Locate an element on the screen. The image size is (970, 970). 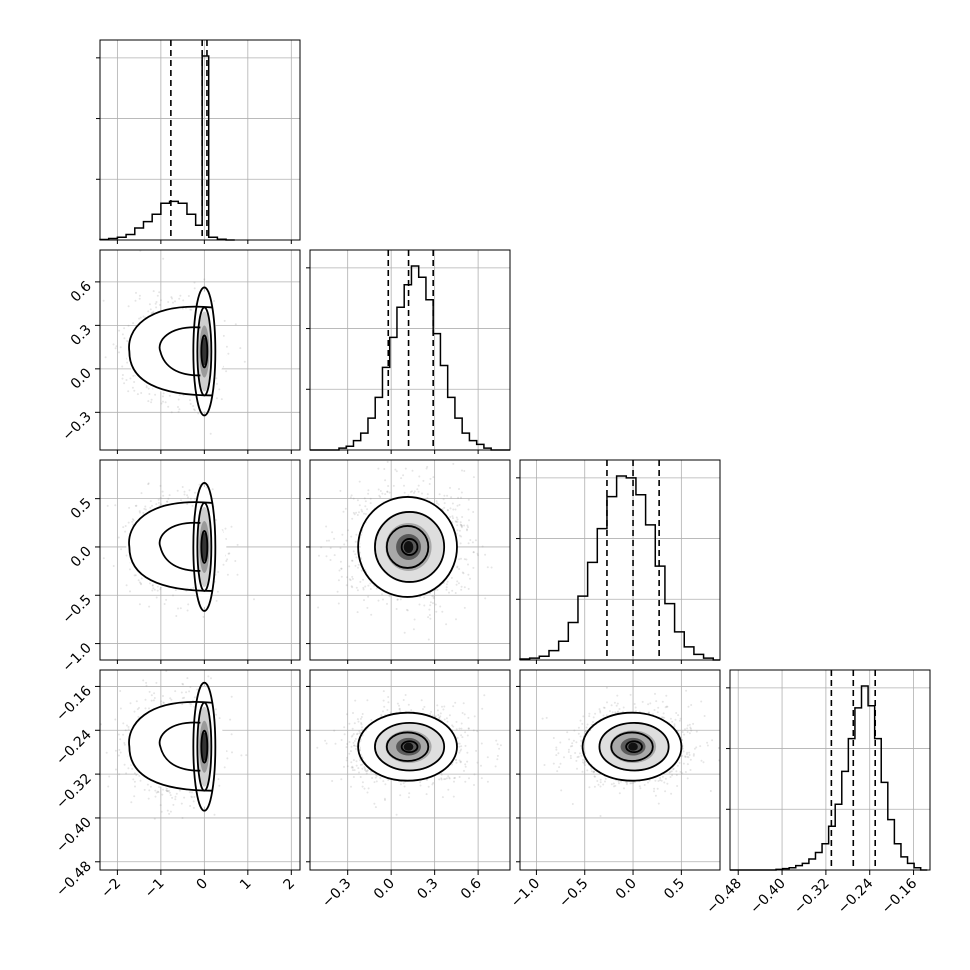
density-fill is located at coordinates (204, 351).